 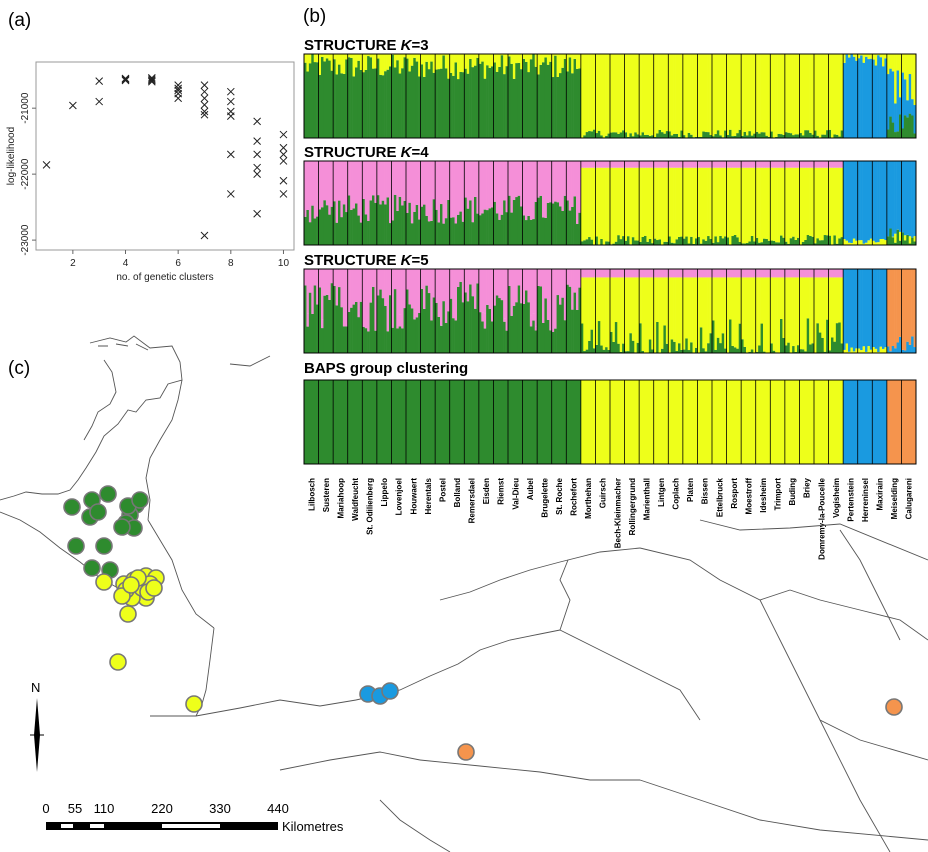 What do you see at coordinates (384, 492) in the screenshot?
I see `population-label: Lippelo` at bounding box center [384, 492].